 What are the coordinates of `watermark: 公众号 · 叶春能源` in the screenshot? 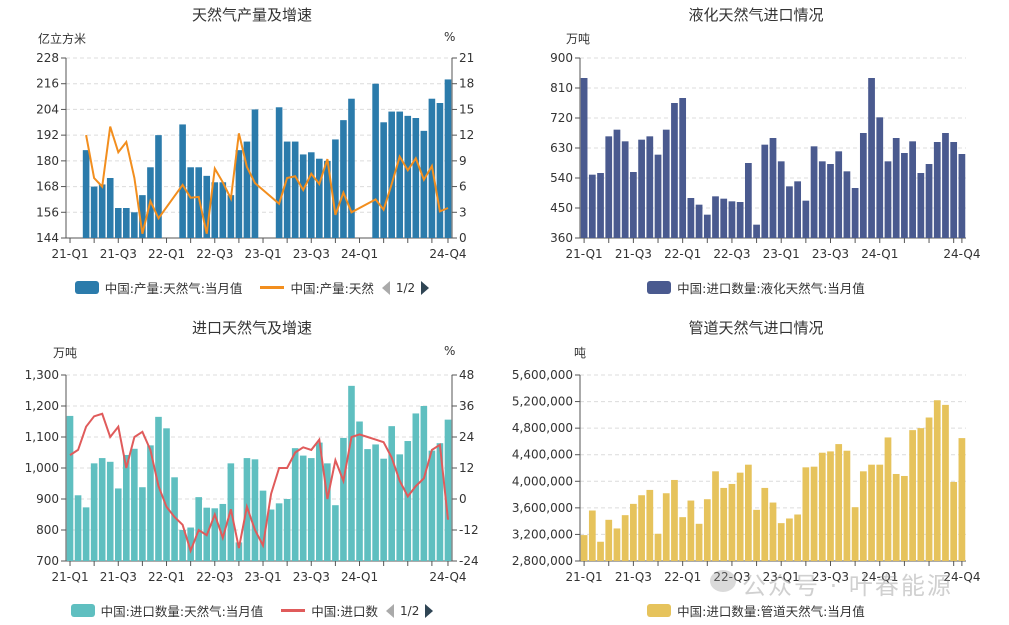 It's located at (847, 586).